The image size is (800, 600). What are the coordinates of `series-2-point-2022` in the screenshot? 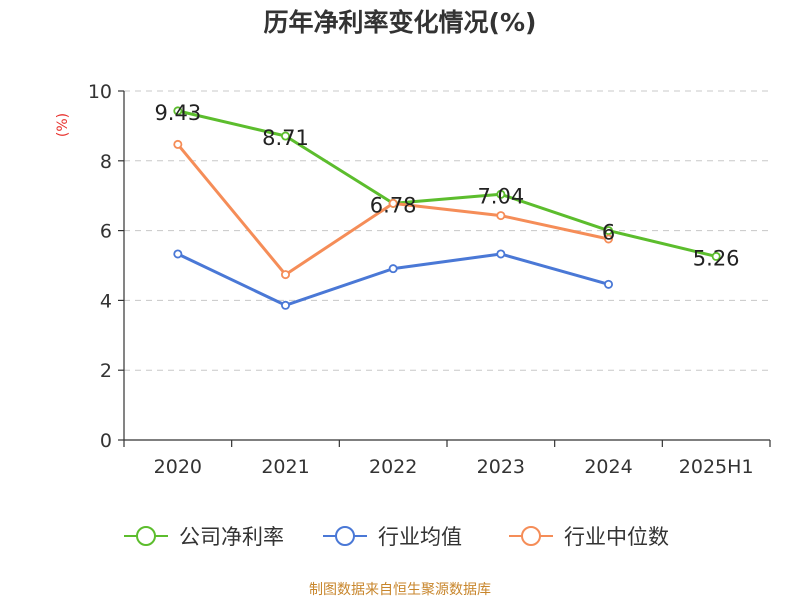 It's located at (393, 269).